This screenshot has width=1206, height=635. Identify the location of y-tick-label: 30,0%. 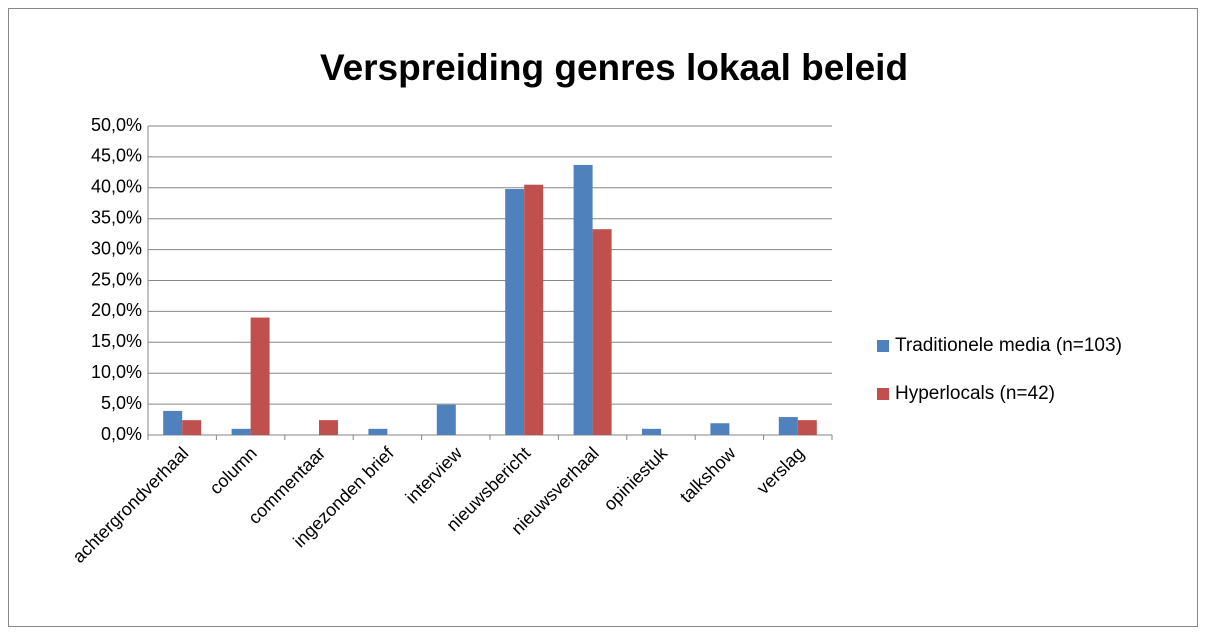
(116, 248).